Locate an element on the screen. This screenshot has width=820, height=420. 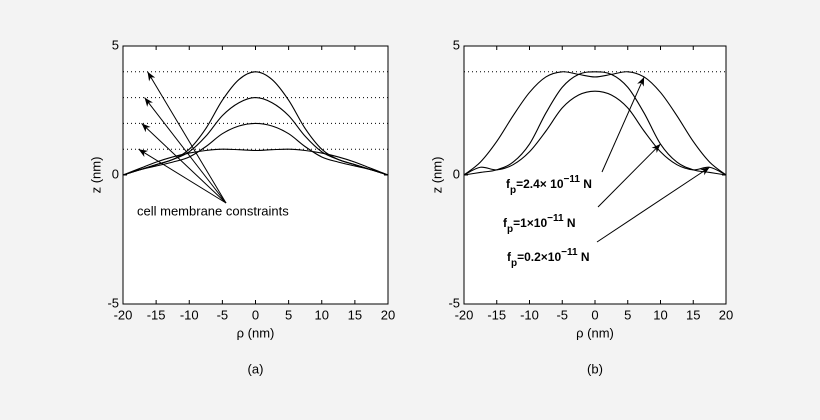
series-label: fp=0.2×10−11 N is located at coordinates (548, 258).